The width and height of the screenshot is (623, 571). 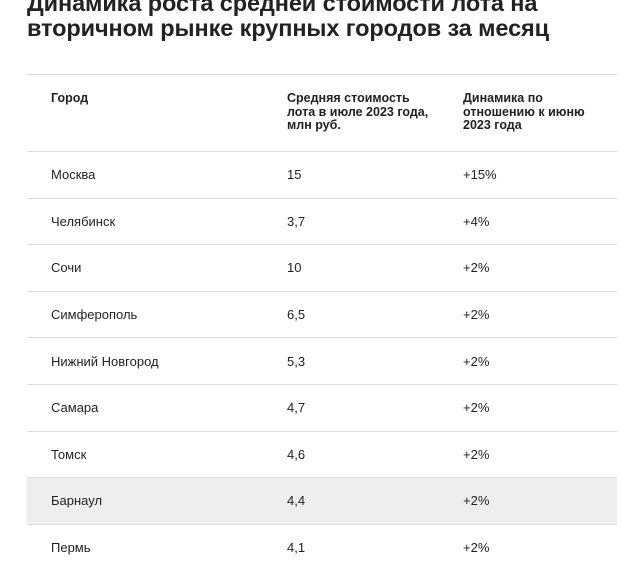 I want to click on cell-price: 10, so click(x=294, y=268).